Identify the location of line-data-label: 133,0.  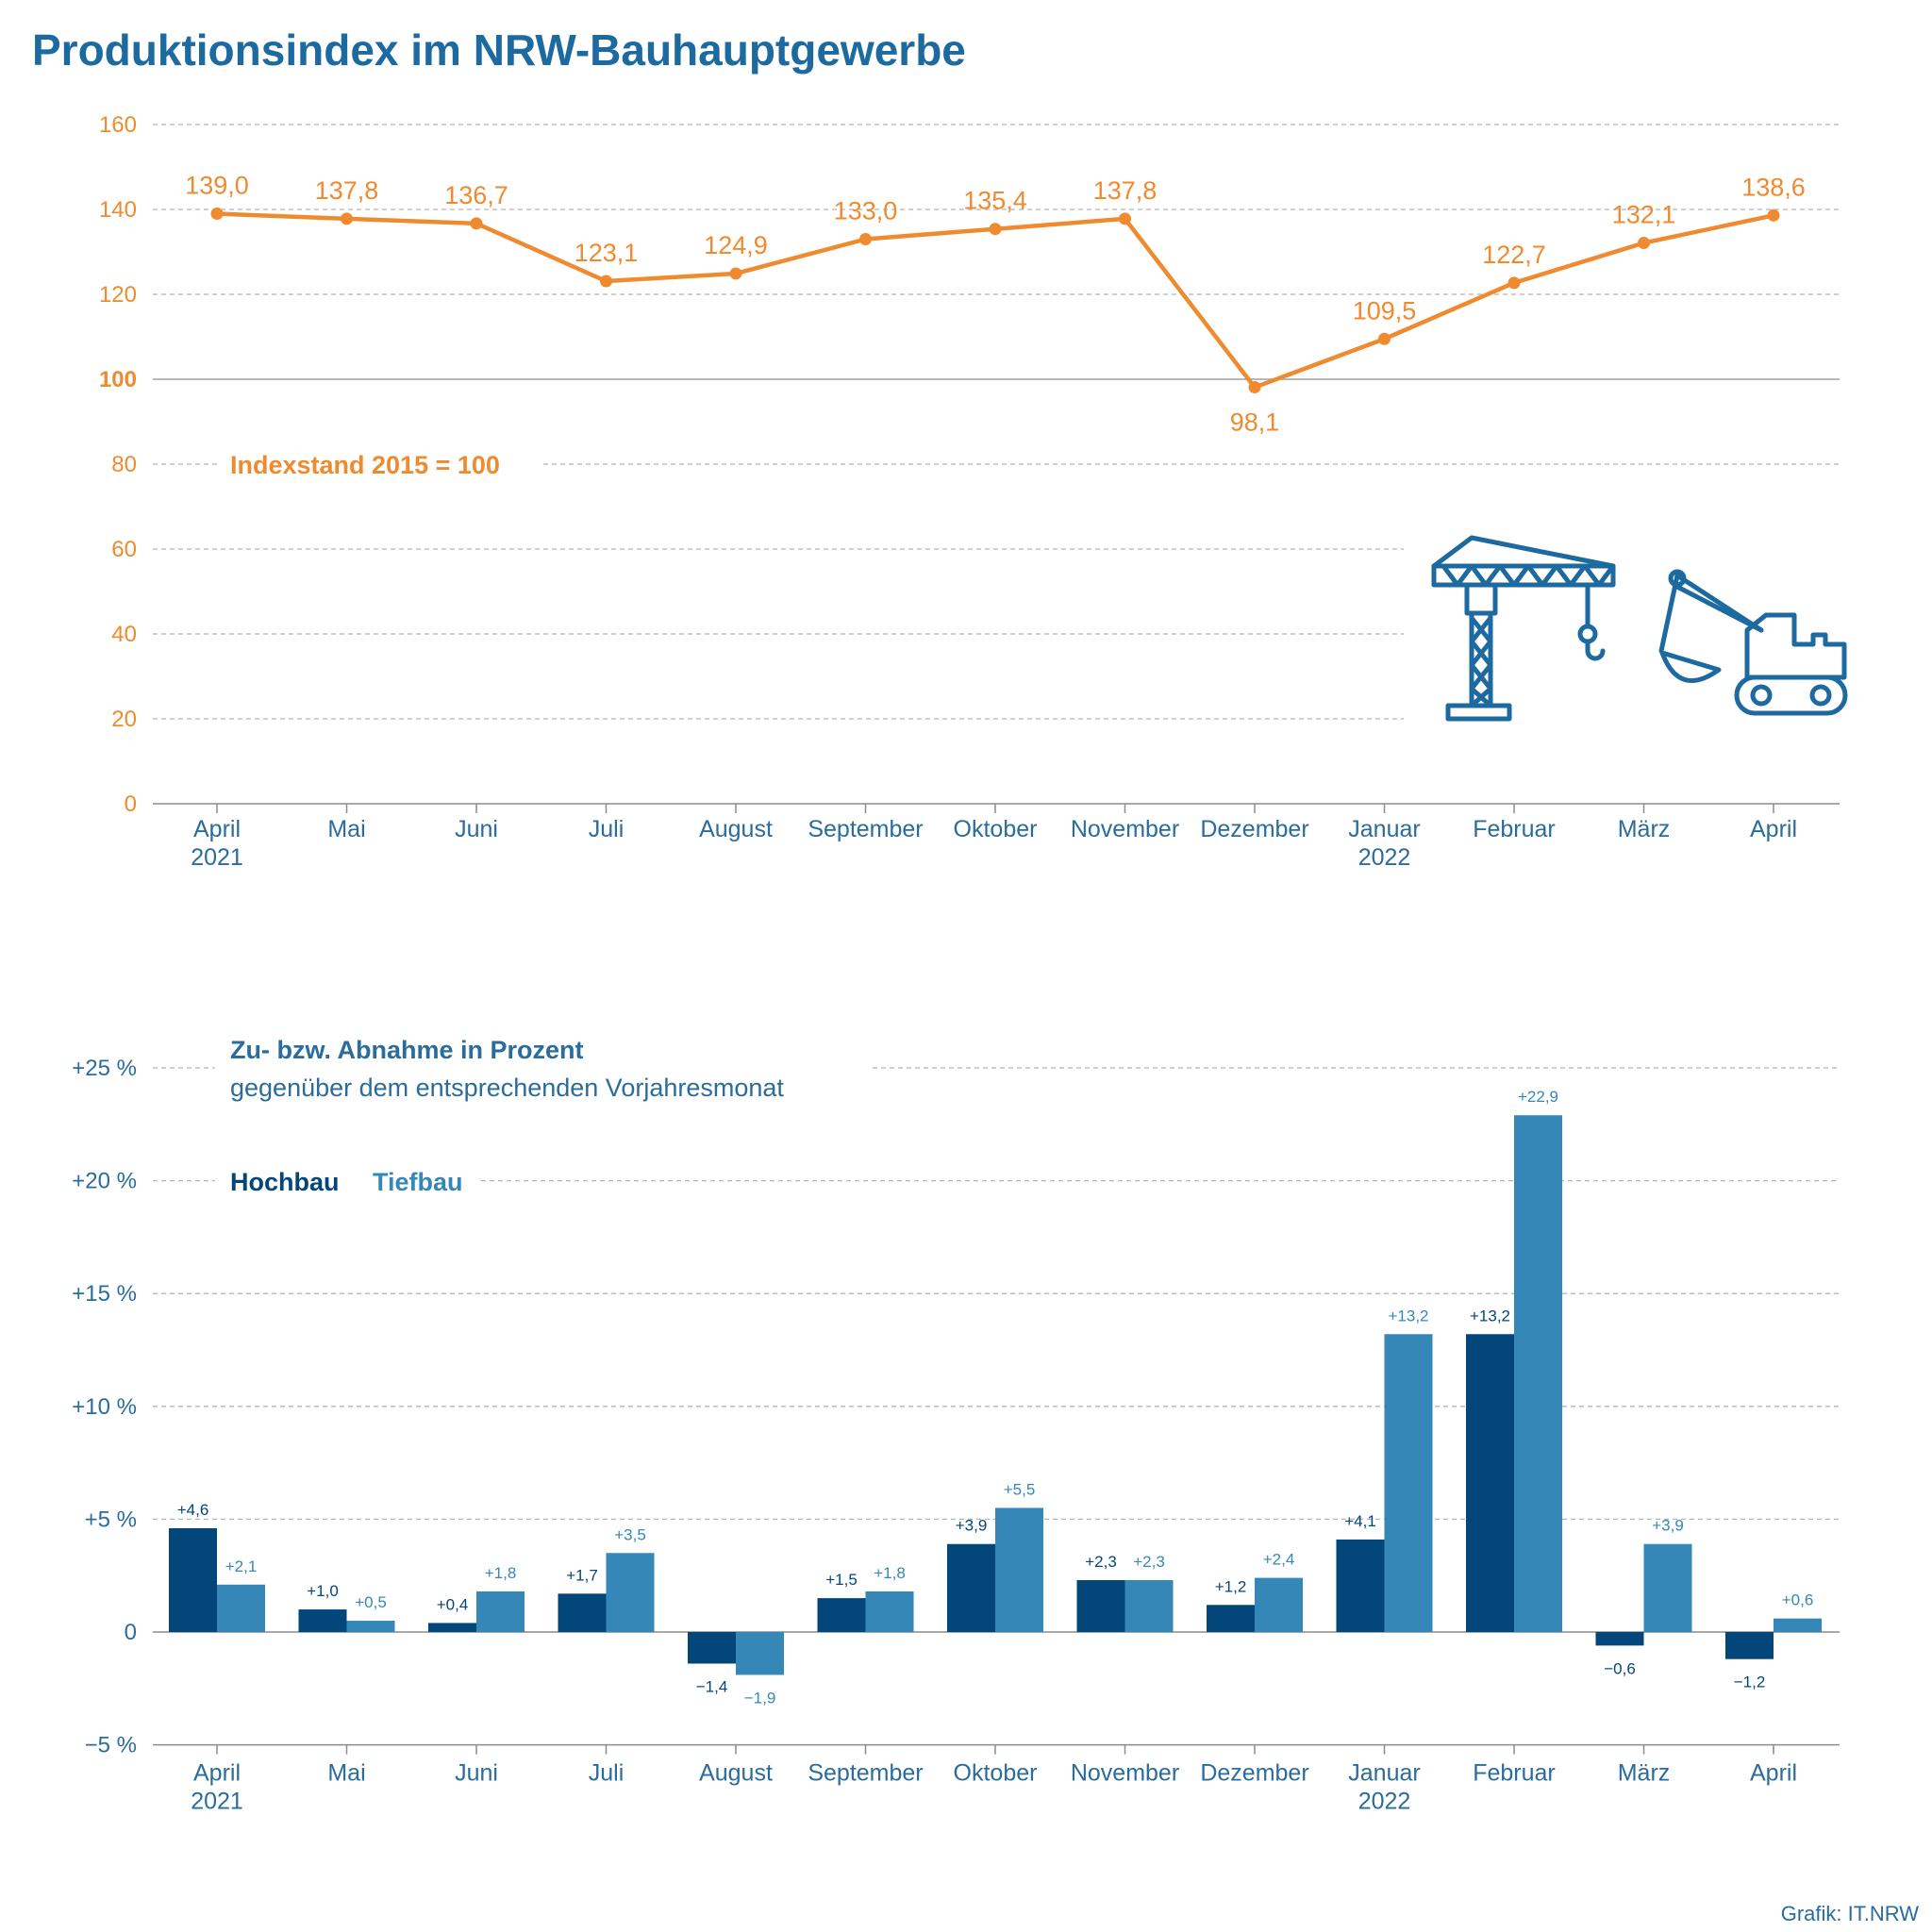
(866, 211).